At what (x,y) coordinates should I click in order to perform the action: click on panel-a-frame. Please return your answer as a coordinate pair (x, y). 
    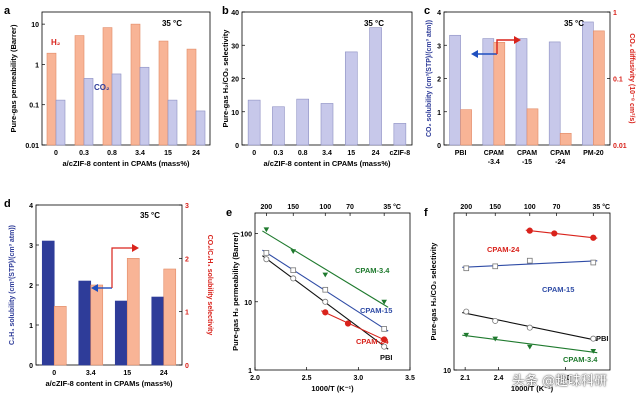
    Looking at the image, I should click on (126, 78).